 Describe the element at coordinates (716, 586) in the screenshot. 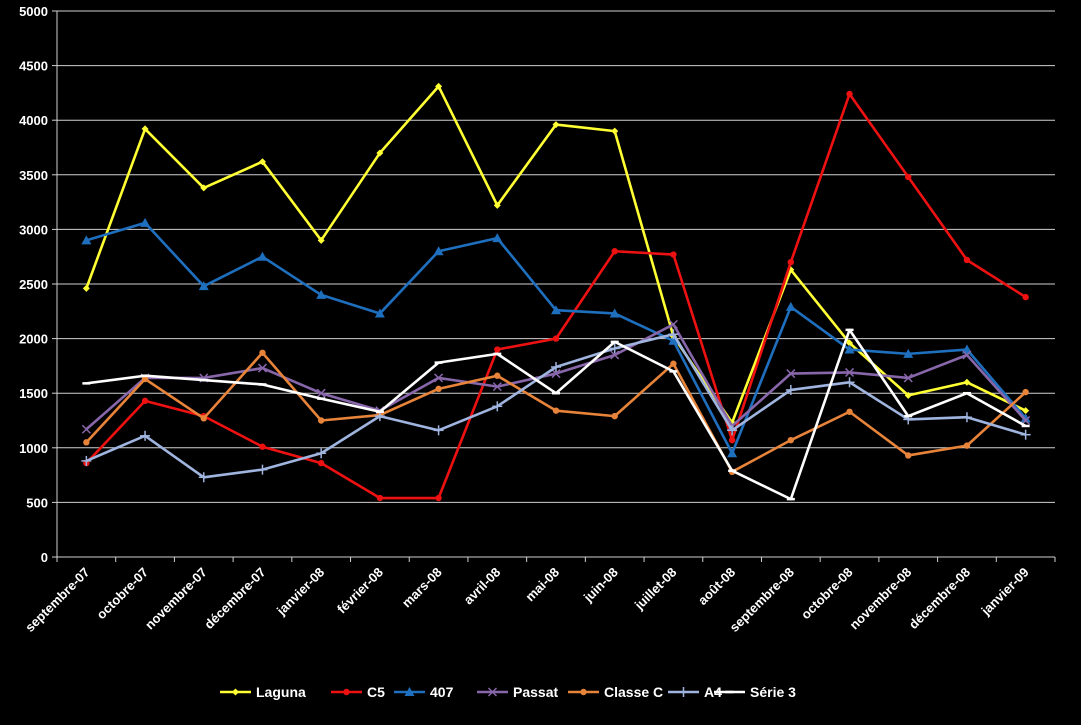

I see `x-tick-label: août-08` at that location.